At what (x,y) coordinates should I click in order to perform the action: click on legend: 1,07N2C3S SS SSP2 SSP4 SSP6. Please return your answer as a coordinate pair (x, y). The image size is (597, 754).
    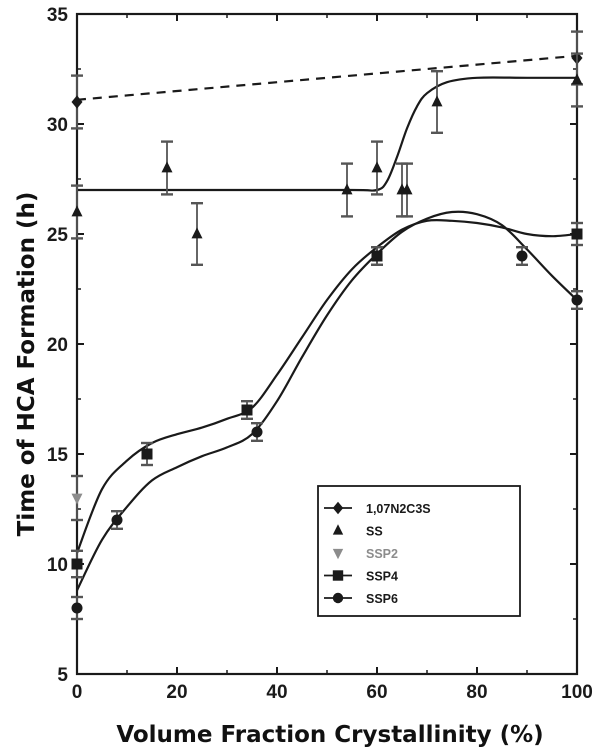
    Looking at the image, I should click on (419, 551).